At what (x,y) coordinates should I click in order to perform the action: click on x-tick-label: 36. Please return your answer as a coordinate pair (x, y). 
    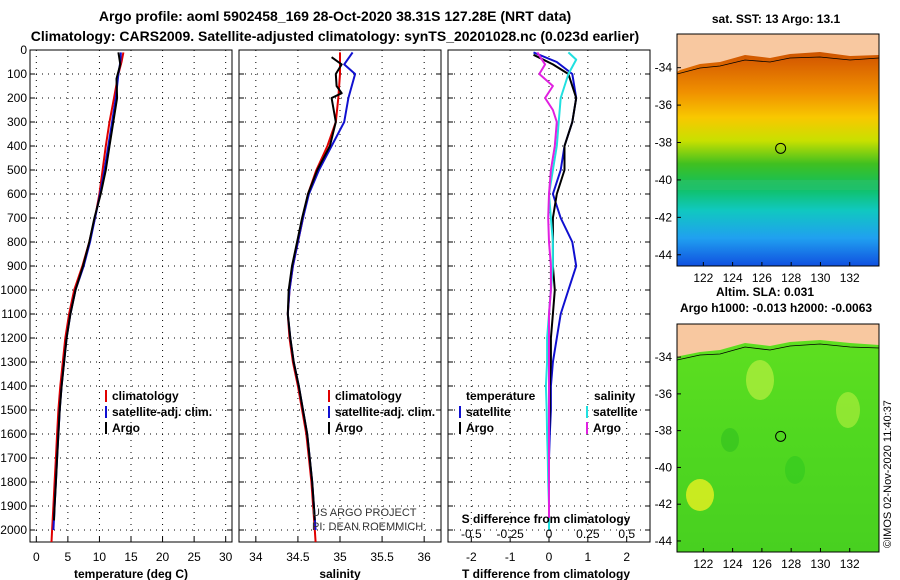
    Looking at the image, I should click on (424, 557).